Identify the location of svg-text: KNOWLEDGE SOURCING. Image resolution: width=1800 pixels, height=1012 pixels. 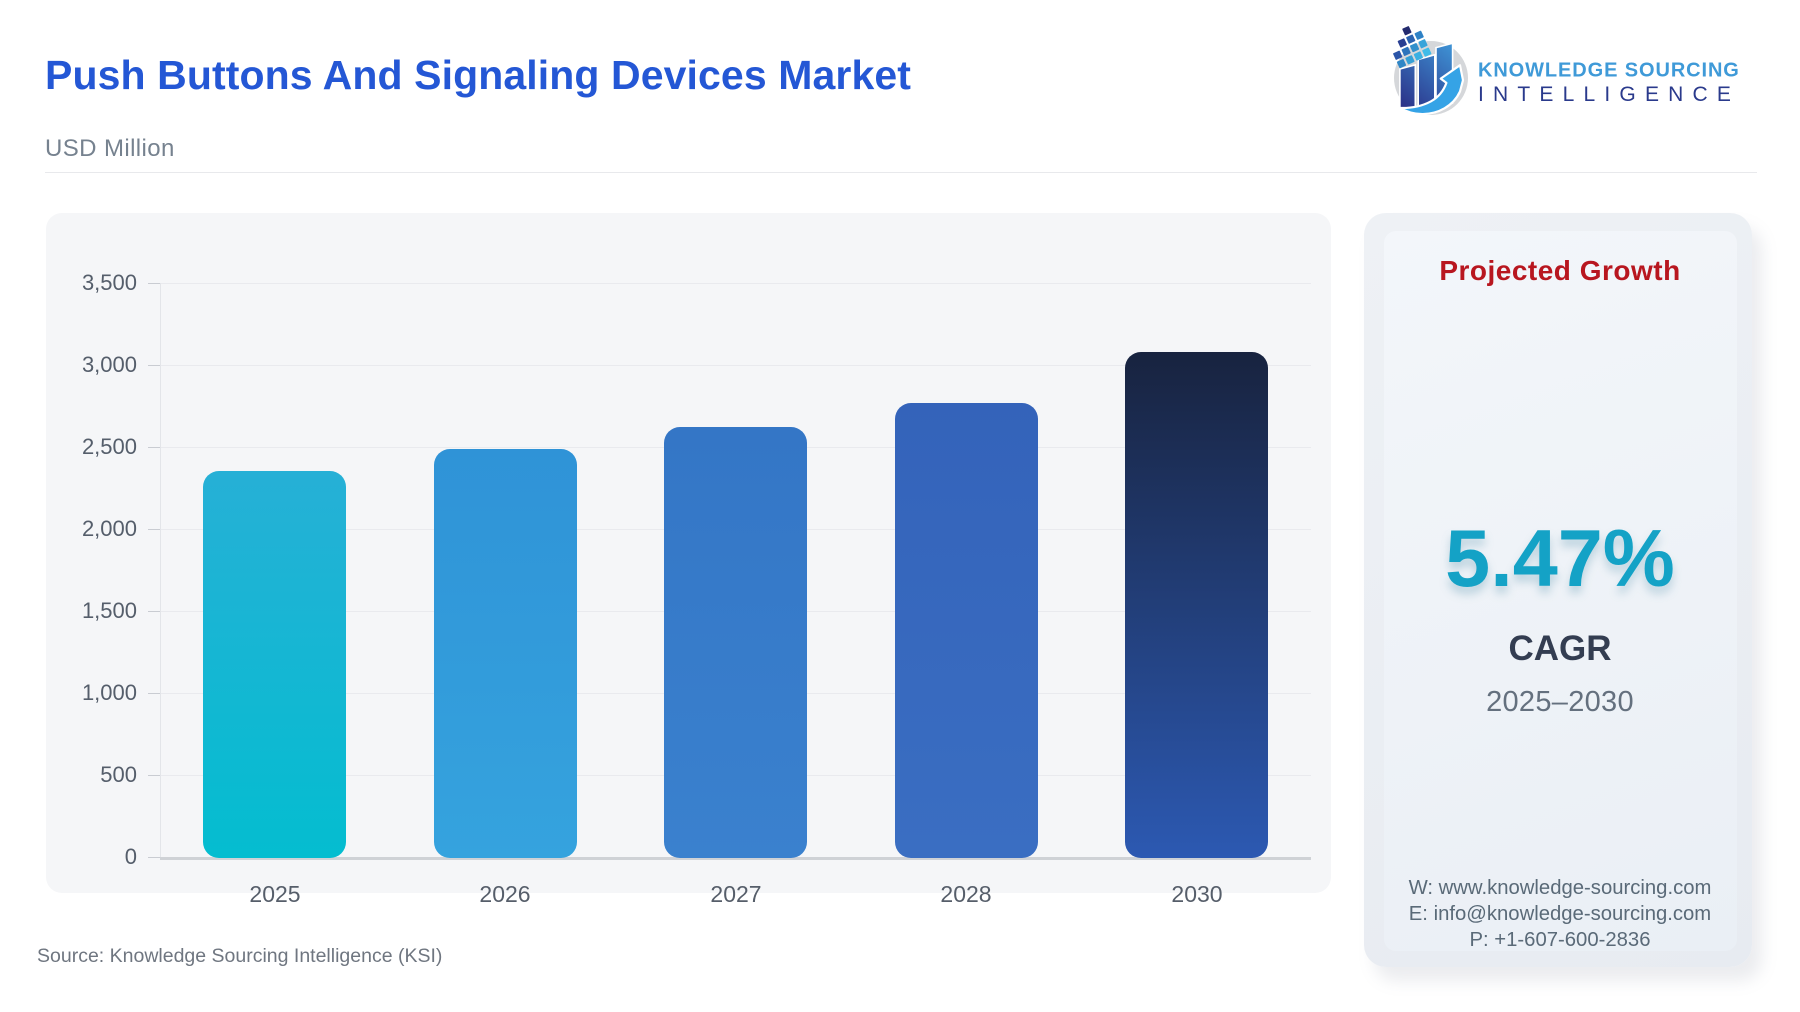
(1609, 71).